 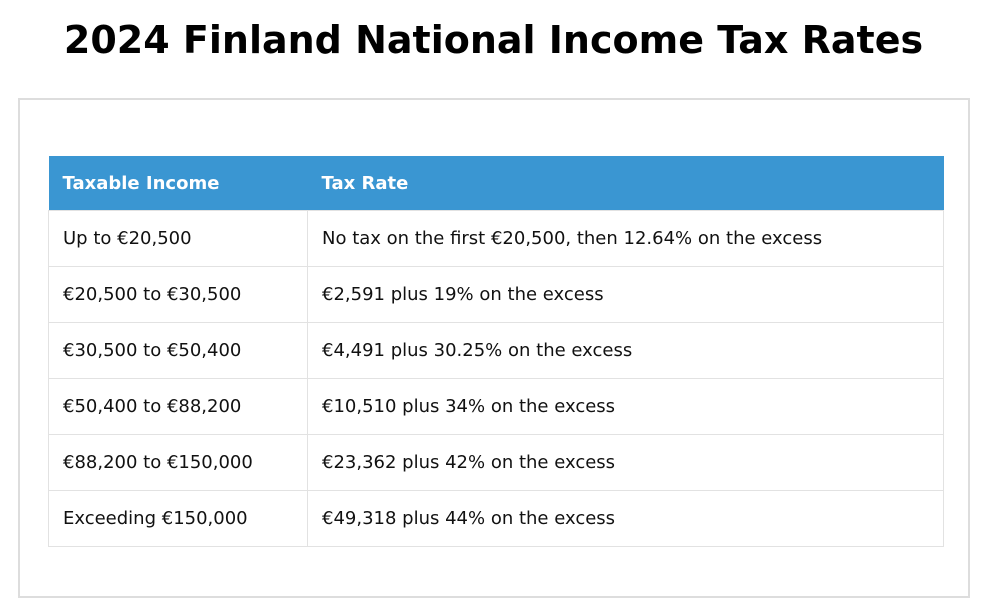 What do you see at coordinates (178, 462) in the screenshot?
I see `table-cell: €88,200 to €150,000` at bounding box center [178, 462].